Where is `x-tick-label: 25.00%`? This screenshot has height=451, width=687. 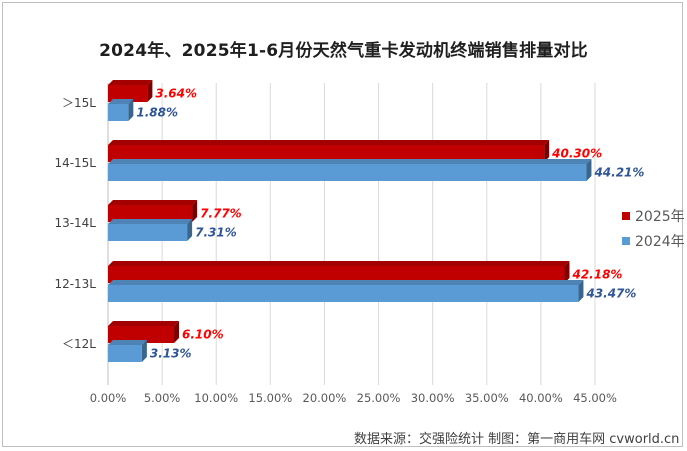 x-tick-label: 25.00% is located at coordinates (379, 398).